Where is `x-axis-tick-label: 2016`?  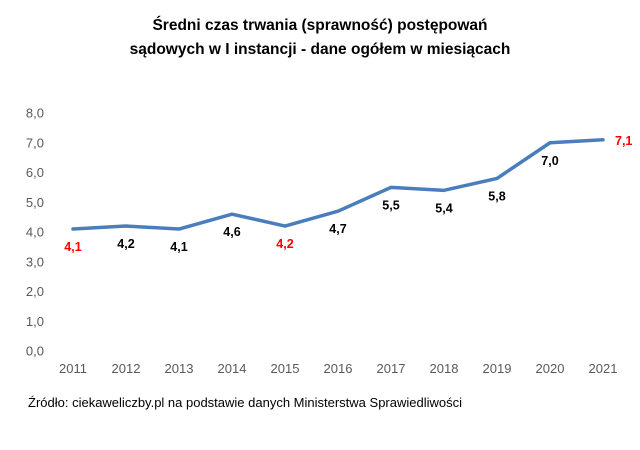
x-axis-tick-label: 2016 is located at coordinates (338, 368).